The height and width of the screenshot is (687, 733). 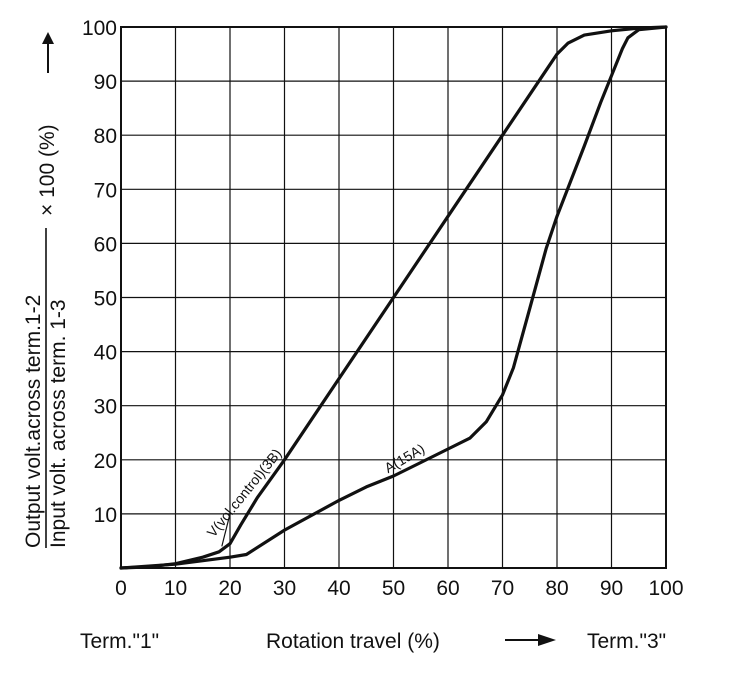 I want to click on x-tick-label: 10, so click(x=175, y=588).